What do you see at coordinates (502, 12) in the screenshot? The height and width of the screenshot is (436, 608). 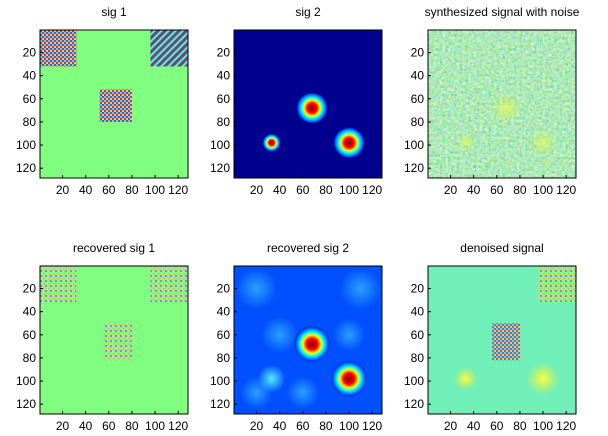 I see `subplot-title: synthesized signal with noise` at bounding box center [502, 12].